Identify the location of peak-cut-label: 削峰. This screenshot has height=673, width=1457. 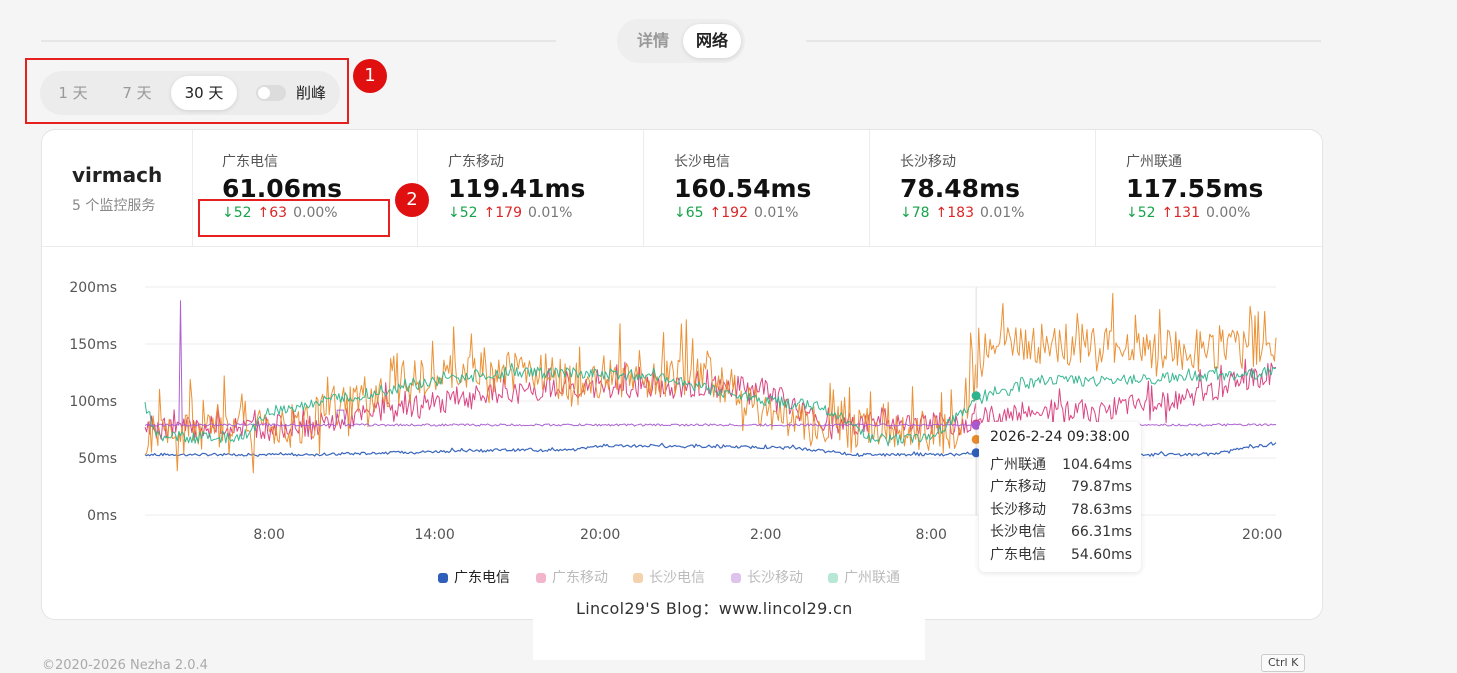
(311, 93).